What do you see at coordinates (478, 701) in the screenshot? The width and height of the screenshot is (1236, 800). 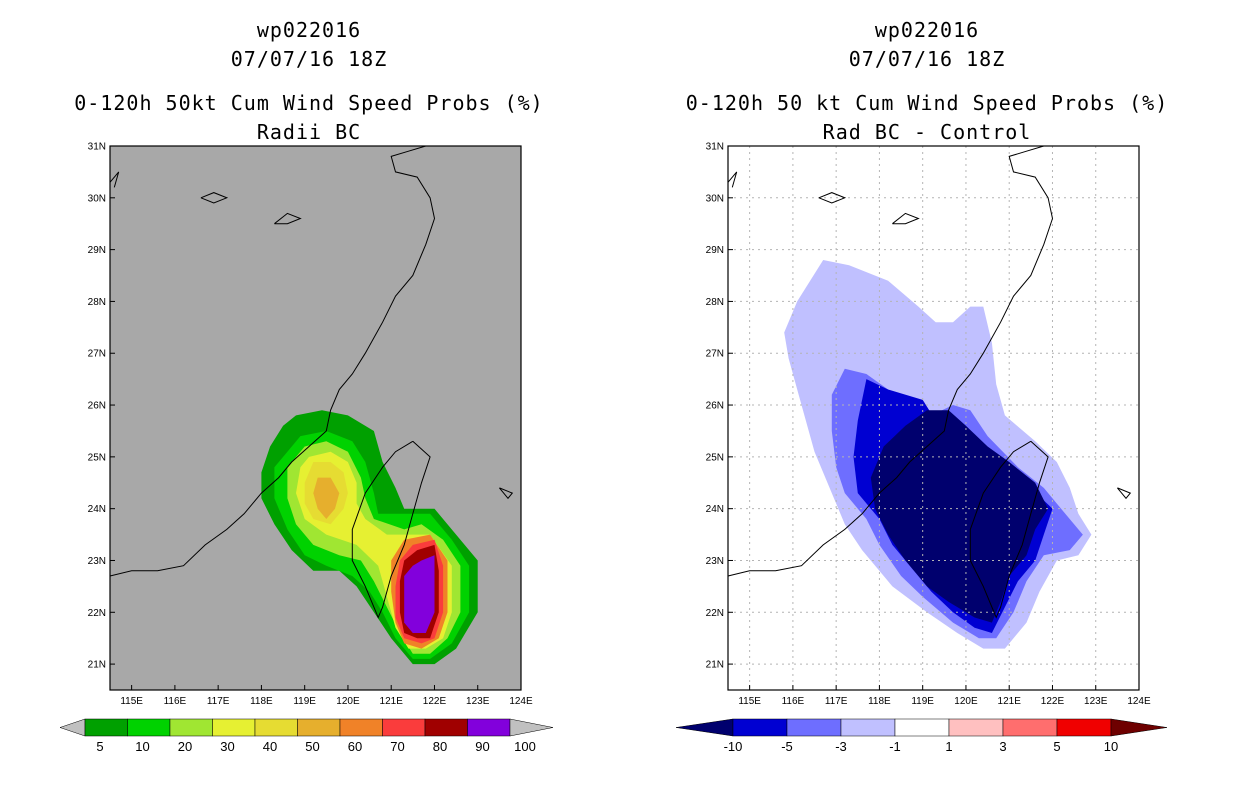 I see `x-tick-label: 123E` at bounding box center [478, 701].